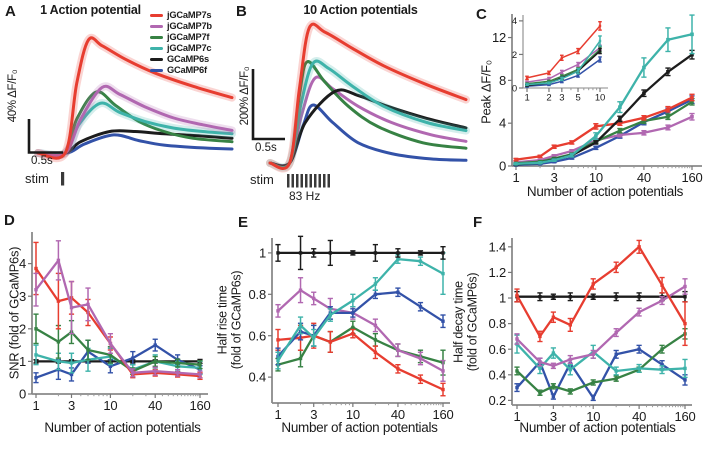 This screenshot has width=709, height=455. Describe the element at coordinates (360, 324) in the screenshot. I see `series-line-GCaMP6f` at that location.